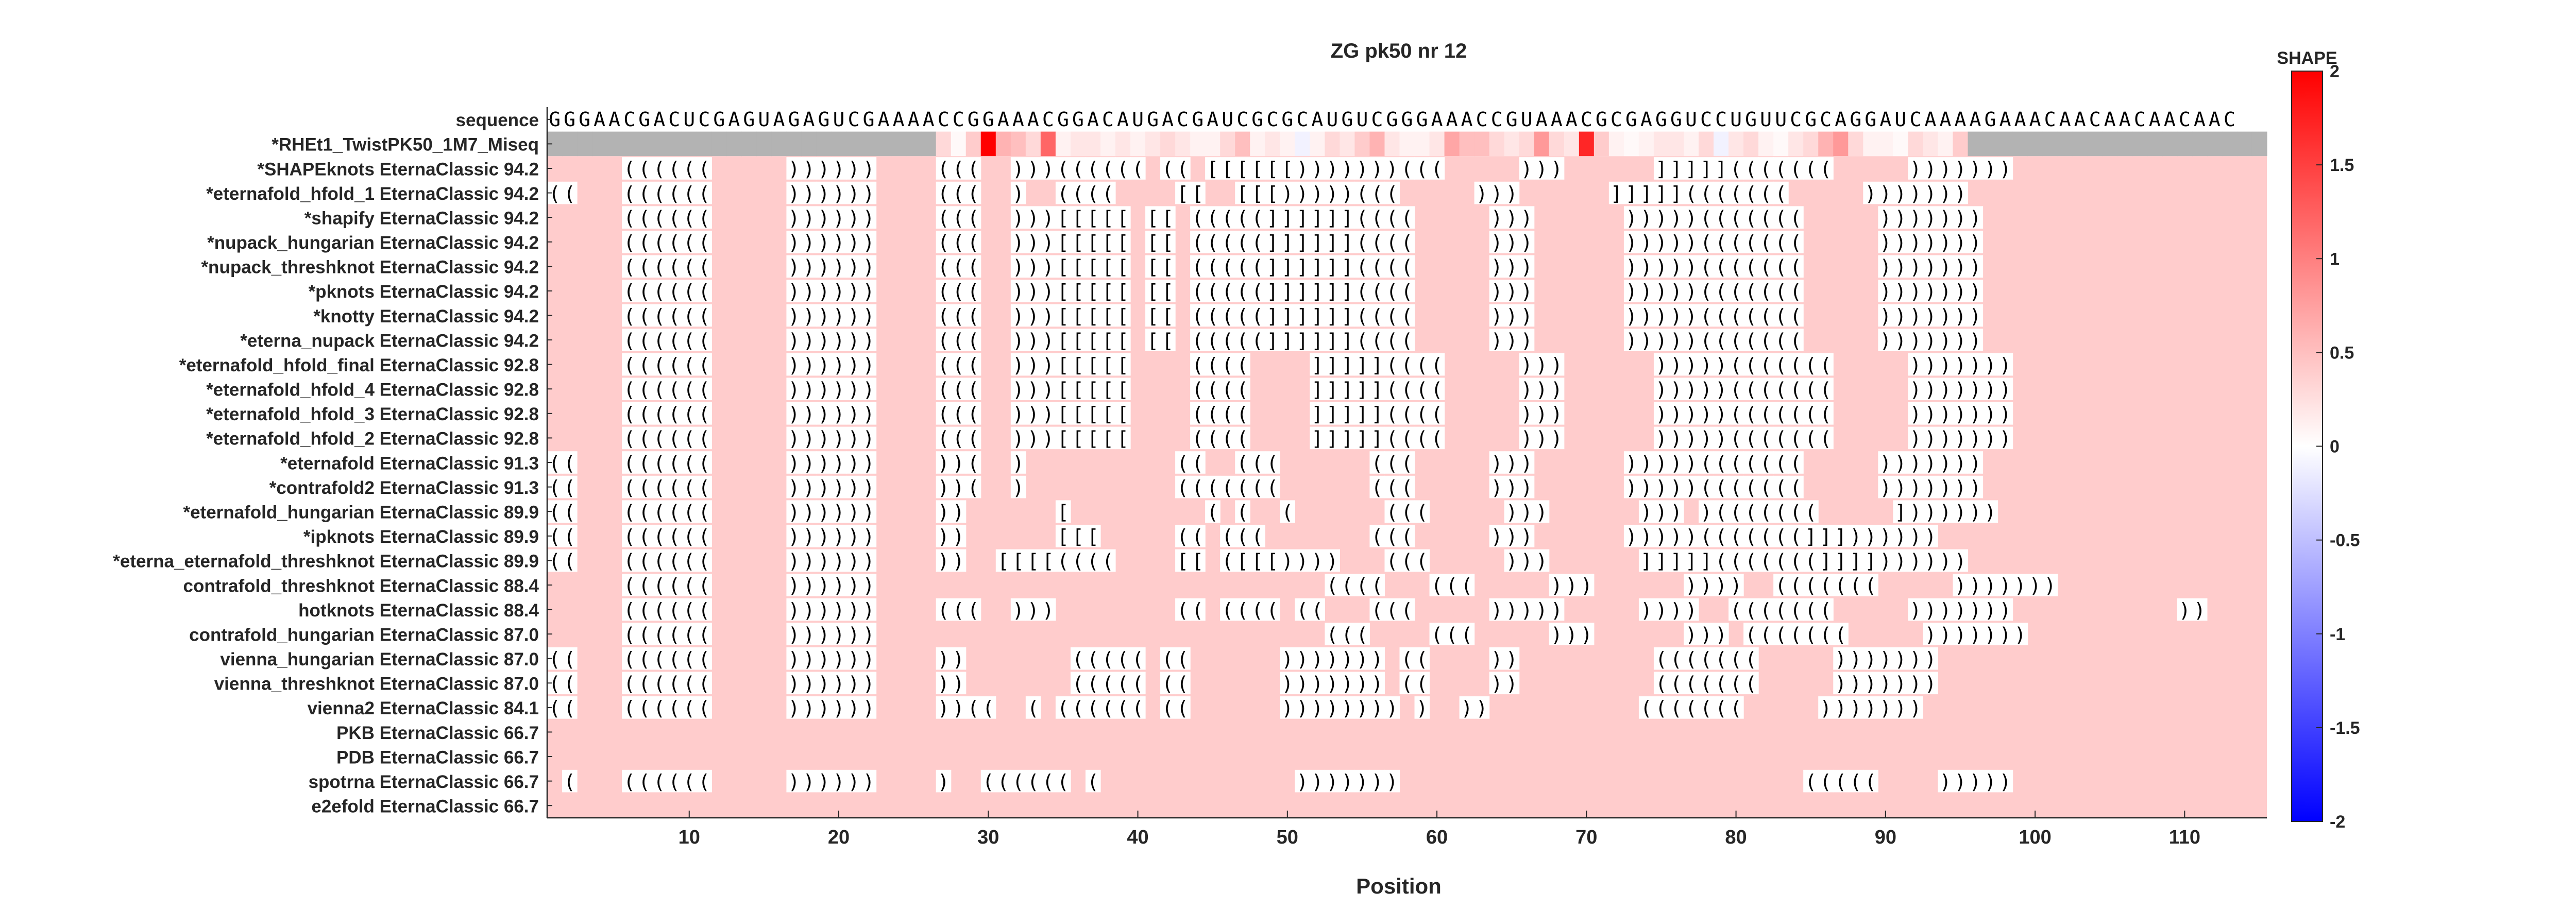 The height and width of the screenshot is (910, 2576). I want to click on colorbar-tick-label: 0, so click(2335, 447).